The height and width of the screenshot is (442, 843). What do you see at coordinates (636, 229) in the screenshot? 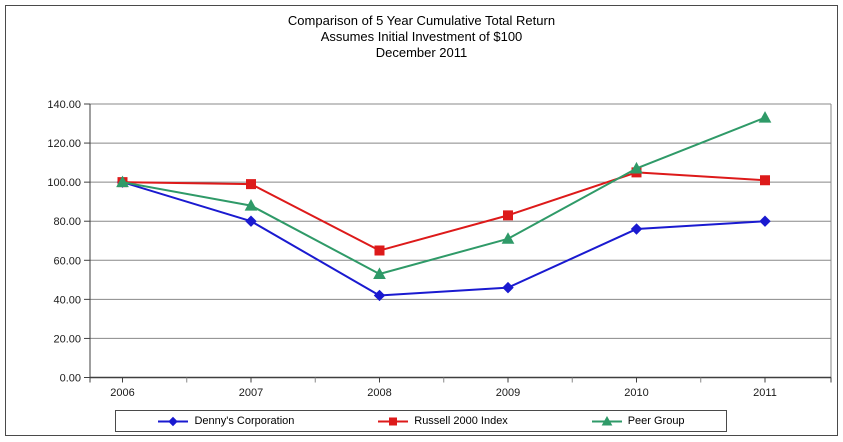
I see `data-point-0-2010` at bounding box center [636, 229].